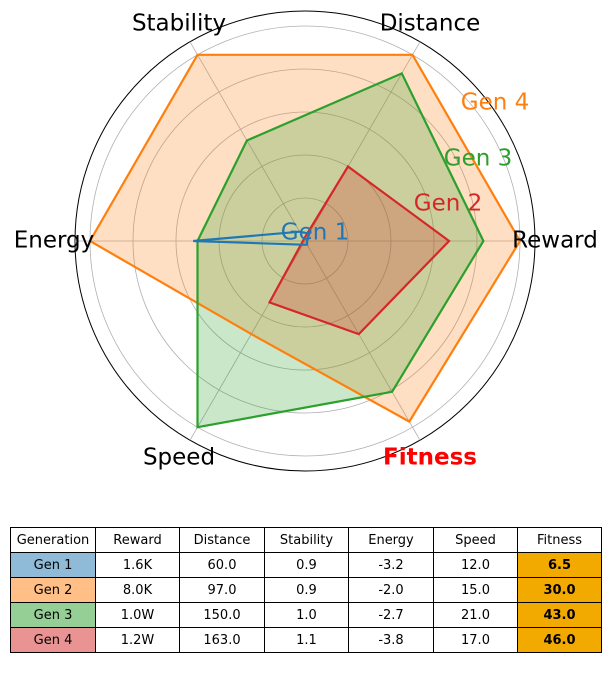 Image resolution: width=611 pixels, height=676 pixels. What do you see at coordinates (53, 615) in the screenshot?
I see `row-generation-label: Gen 3` at bounding box center [53, 615].